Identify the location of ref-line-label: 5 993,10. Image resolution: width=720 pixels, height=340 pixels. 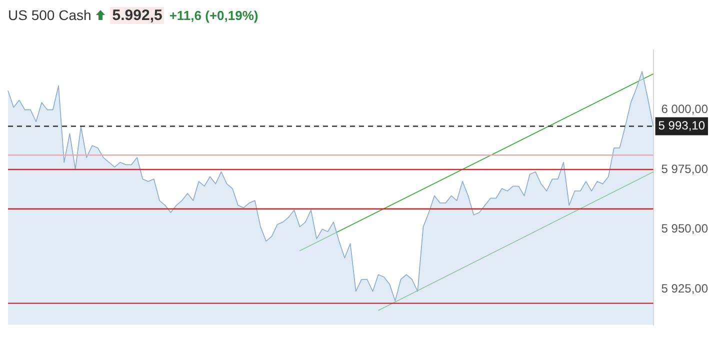
(682, 125).